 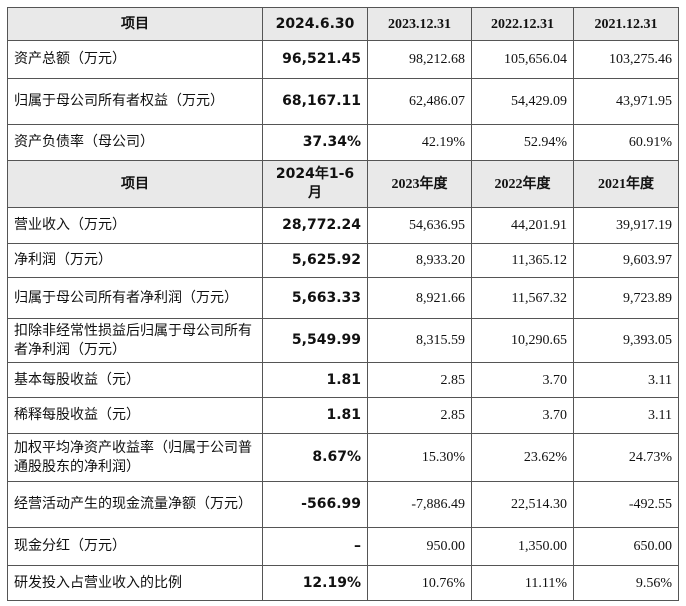 I want to click on value-cell: 52.94%, so click(x=522, y=142).